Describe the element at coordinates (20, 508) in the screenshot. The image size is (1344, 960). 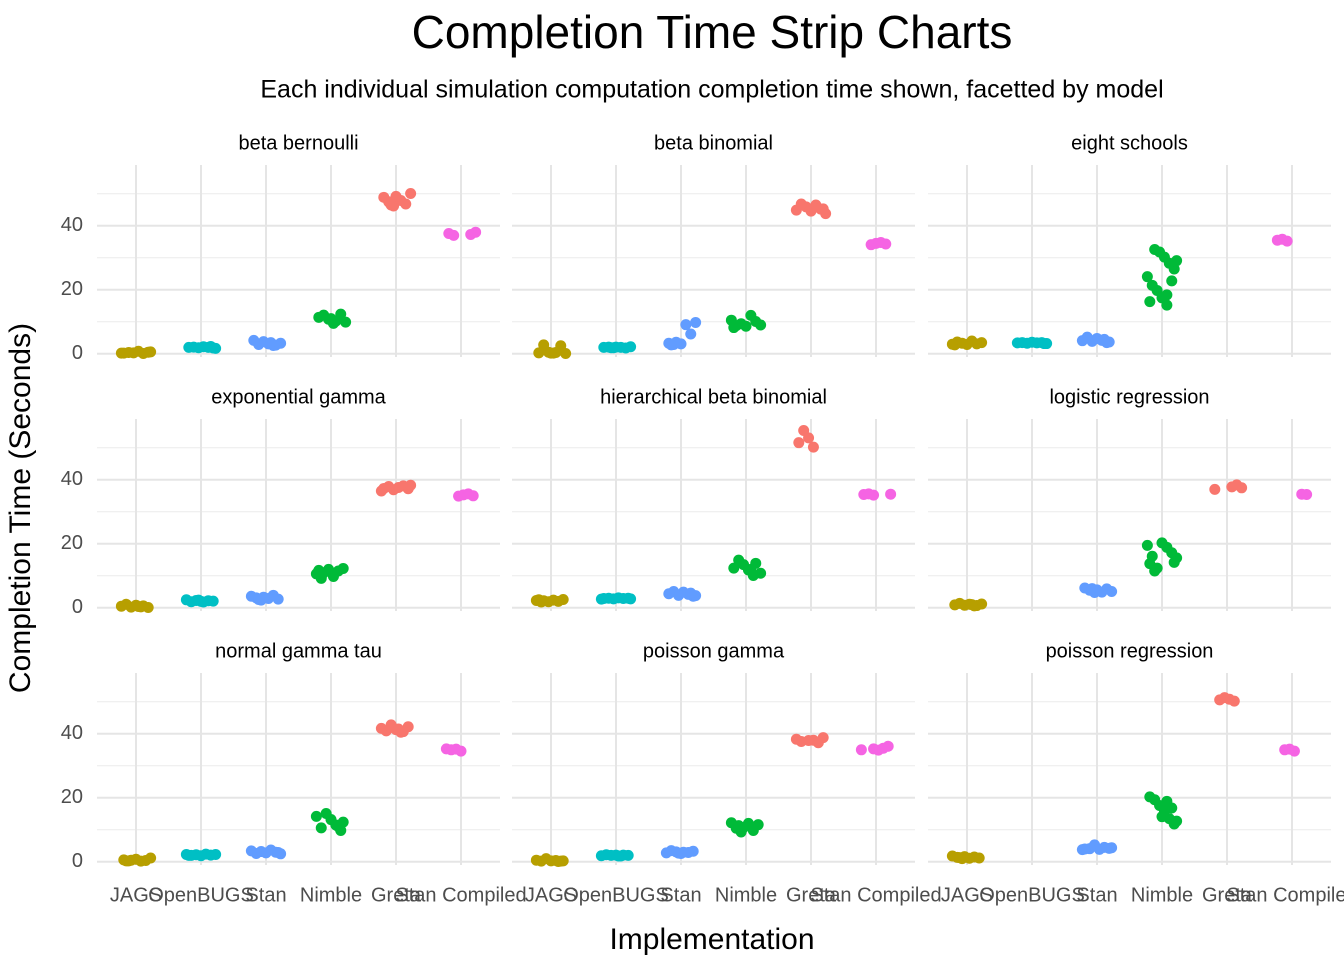
I see `y-axis-title: Completion Time (Seconds)` at that location.